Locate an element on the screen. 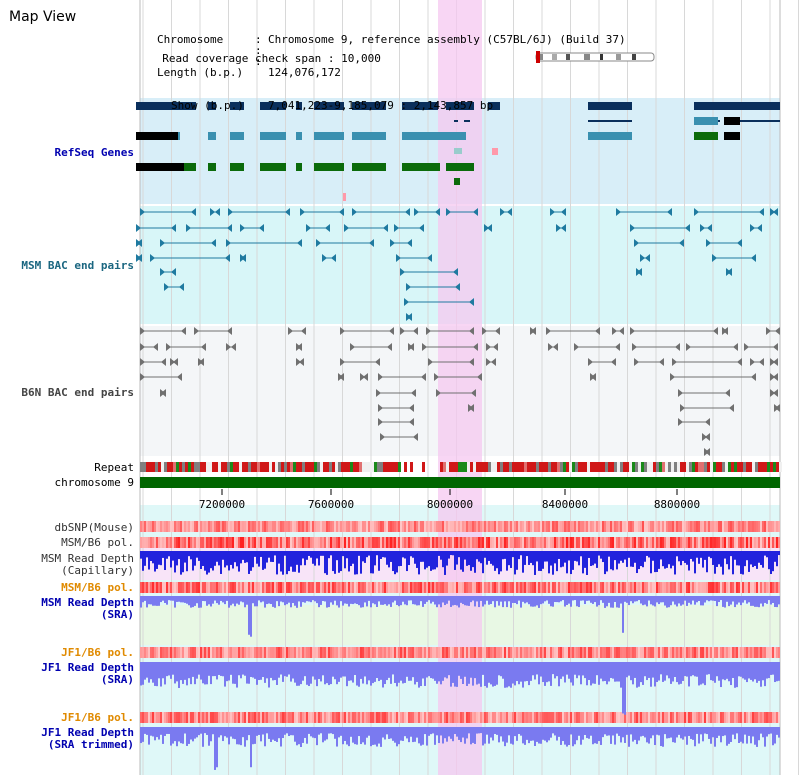 Image resolution: width=800 pixels, height=775 pixels. track-label-dbsnp: dbSNP(Mouse) is located at coordinates (94, 527).